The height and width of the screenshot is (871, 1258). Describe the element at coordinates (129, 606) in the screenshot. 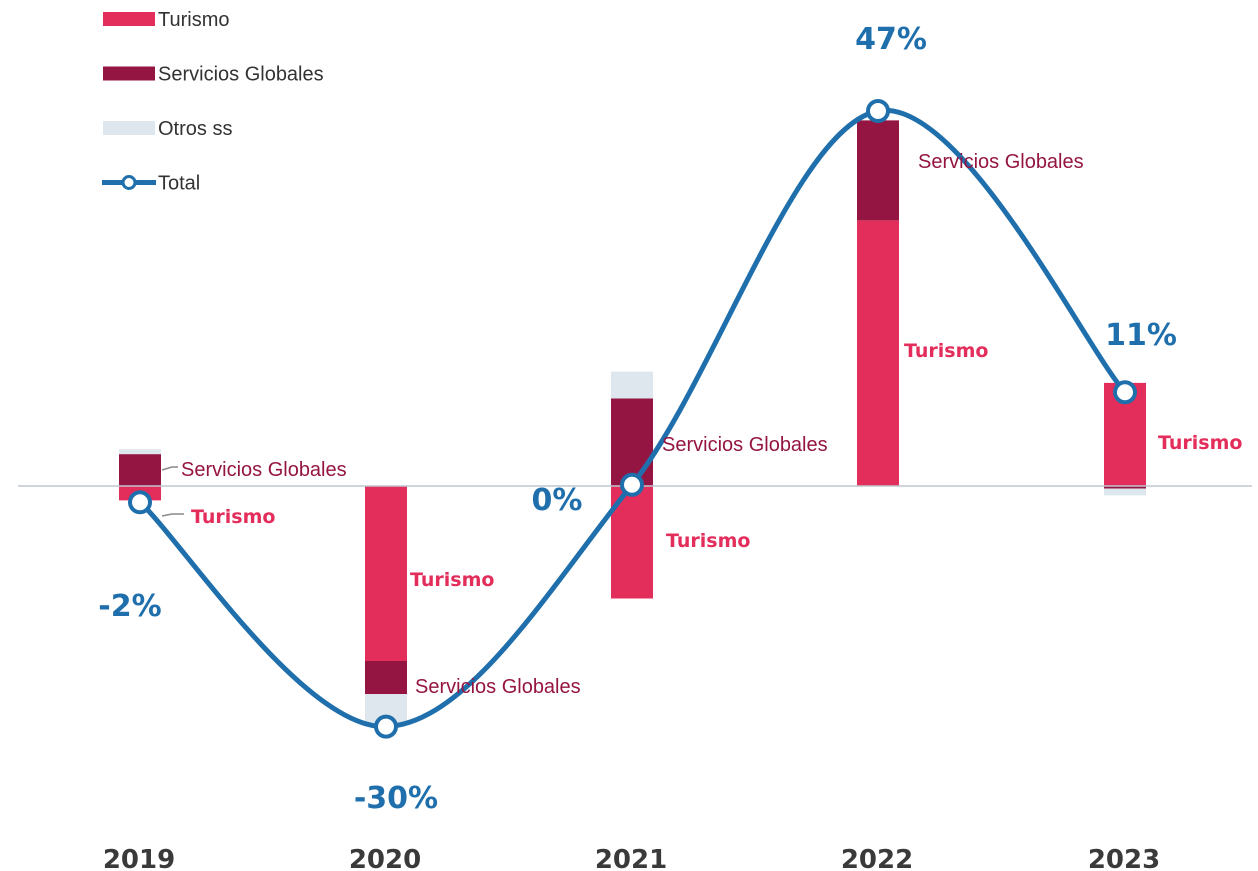

I see `total-label-2019: -2%` at that location.